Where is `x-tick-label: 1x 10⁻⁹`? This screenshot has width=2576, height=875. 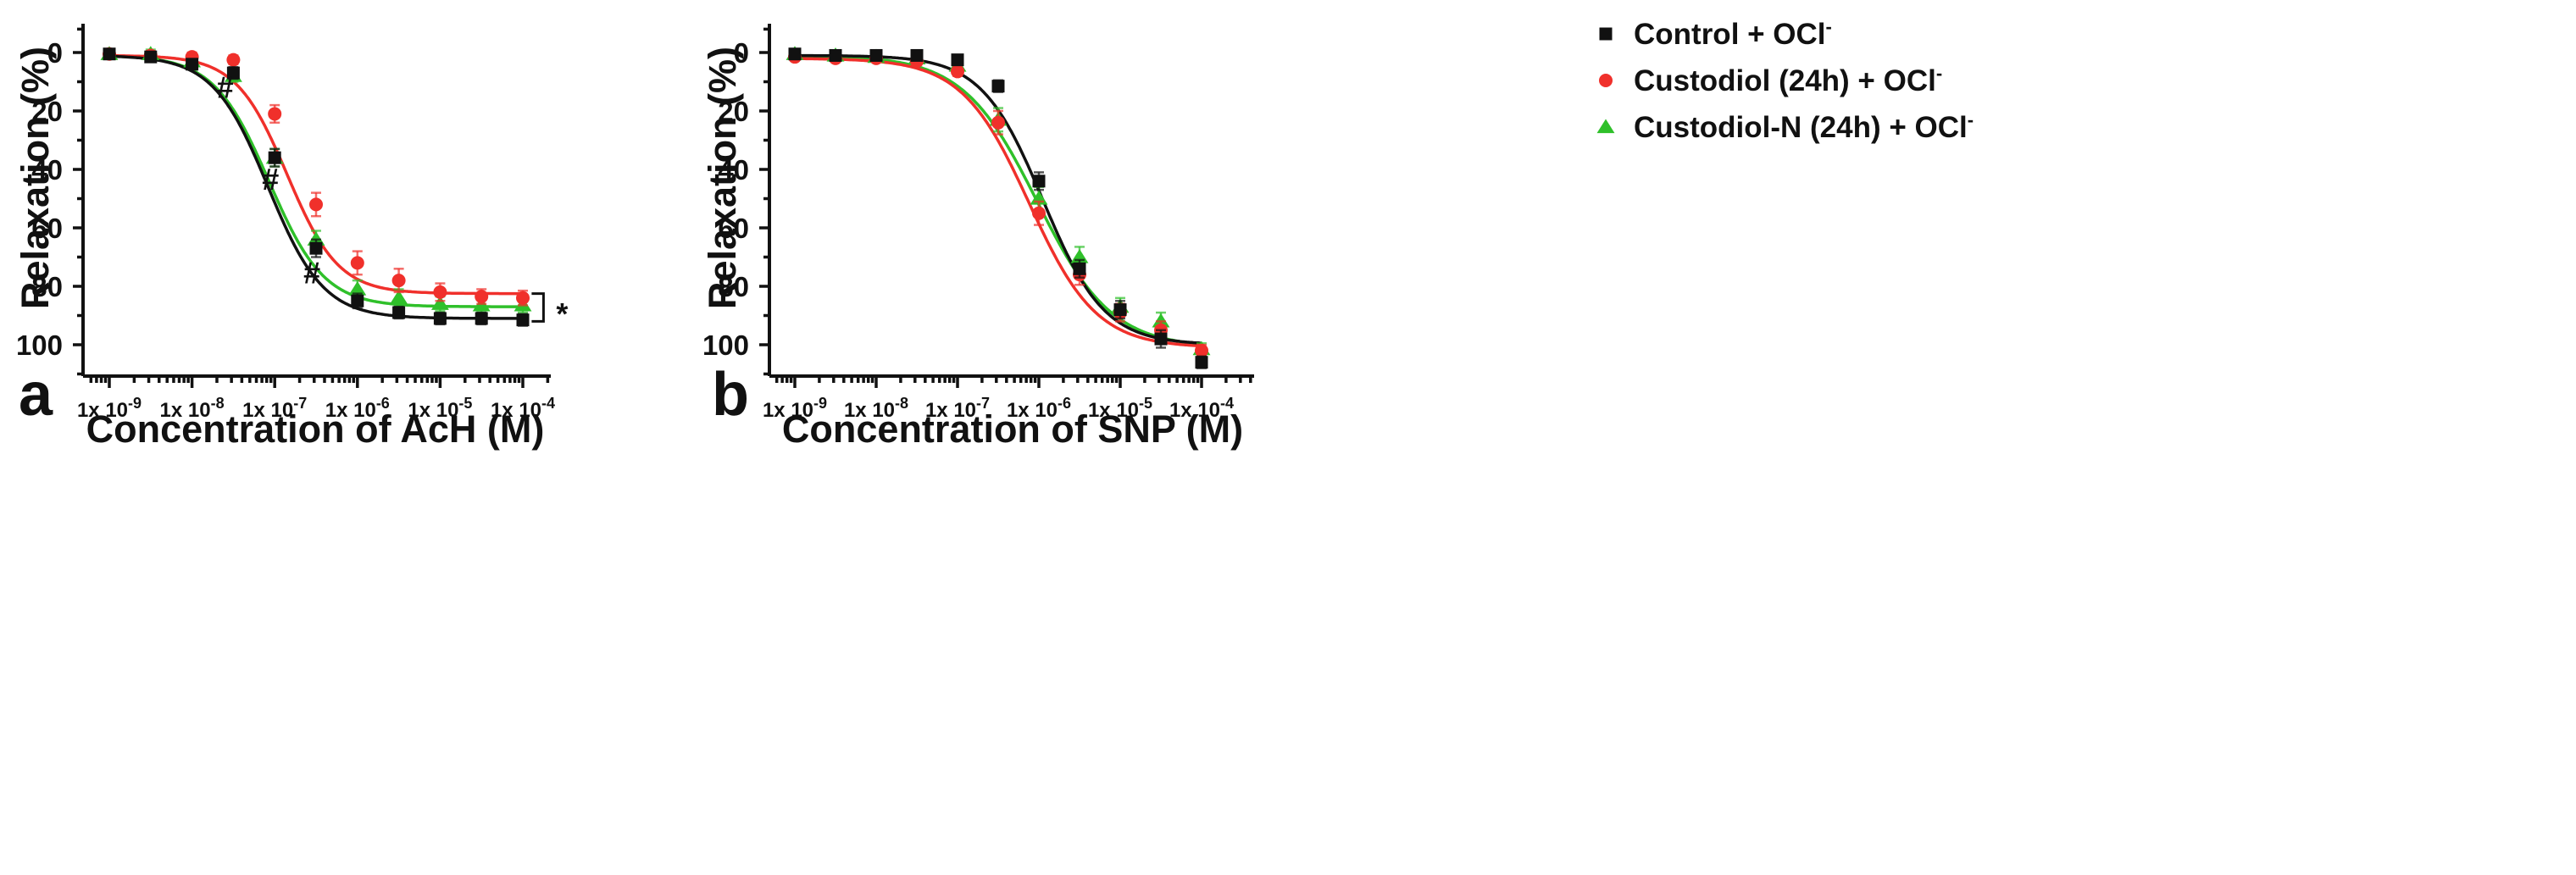 x-tick-label: 1x 10⁻⁹ is located at coordinates (109, 408).